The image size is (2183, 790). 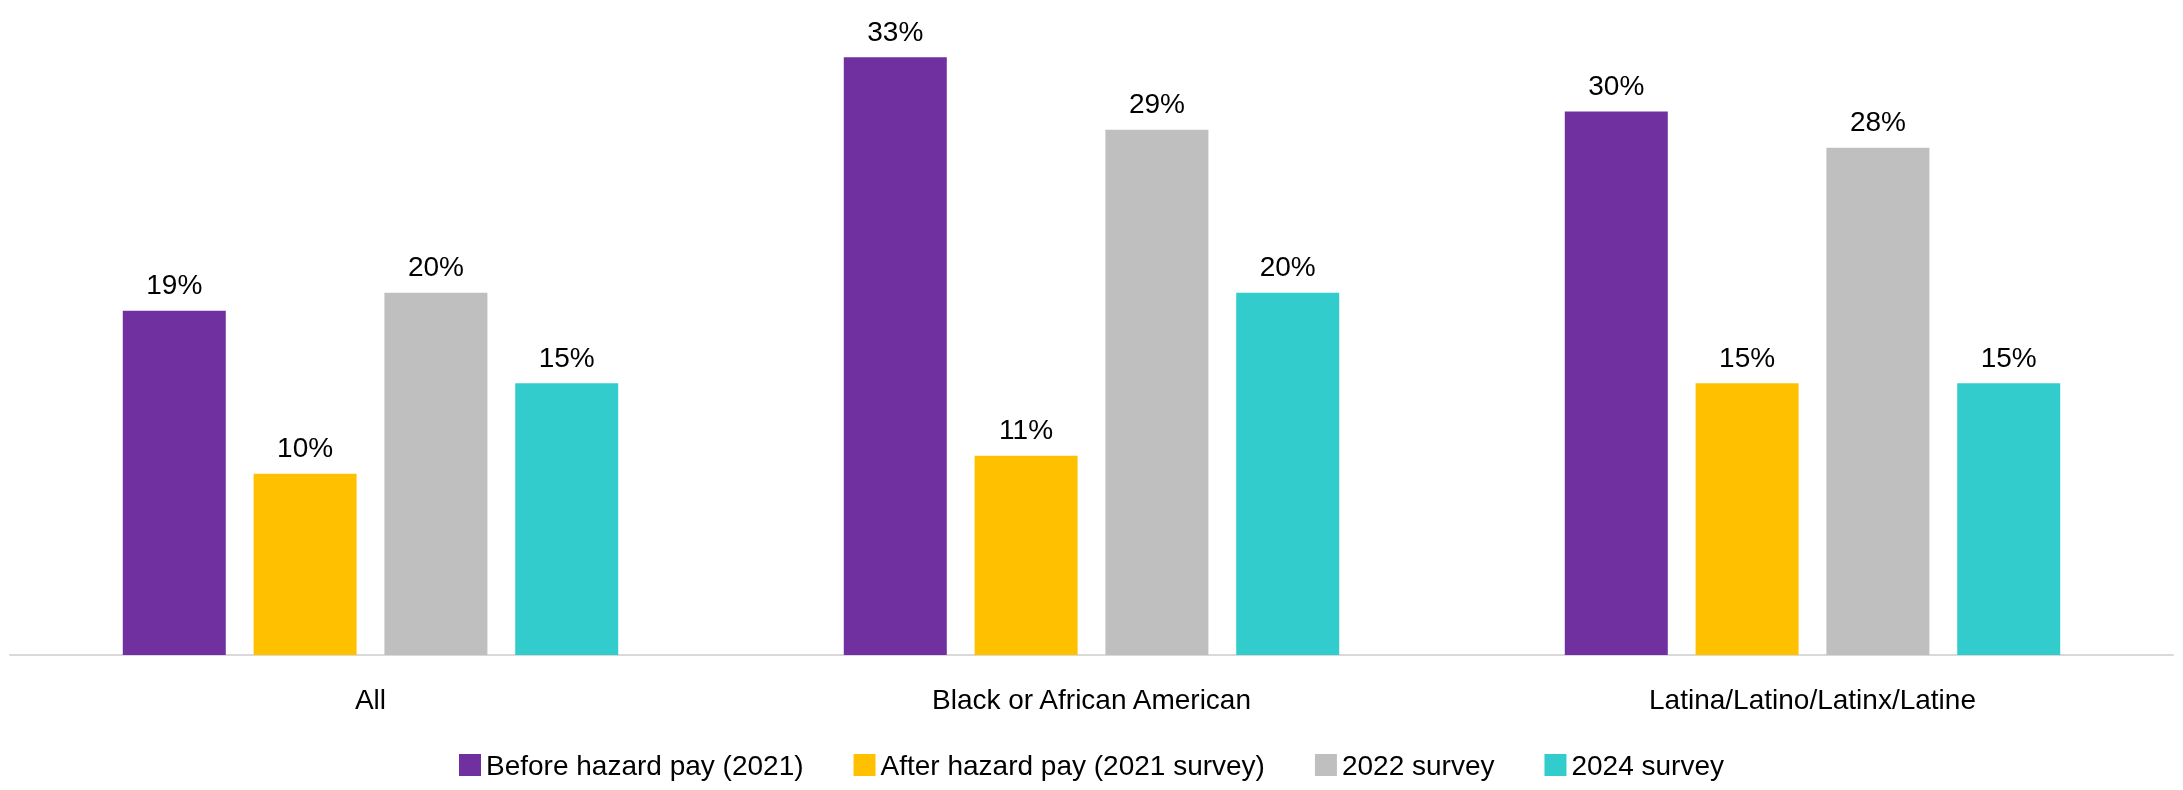 I want to click on legend-label: 2022 survey, so click(x=1418, y=765).